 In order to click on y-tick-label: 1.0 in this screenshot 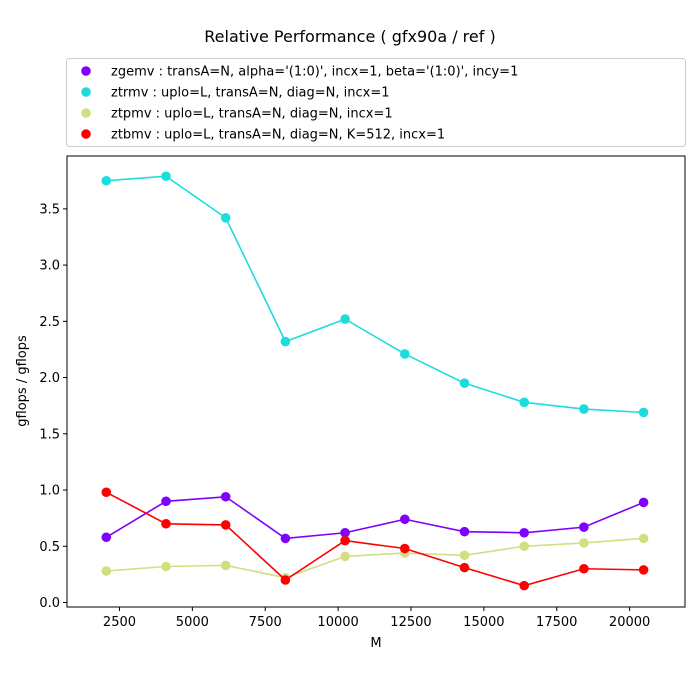, I will do `click(49, 491)`.